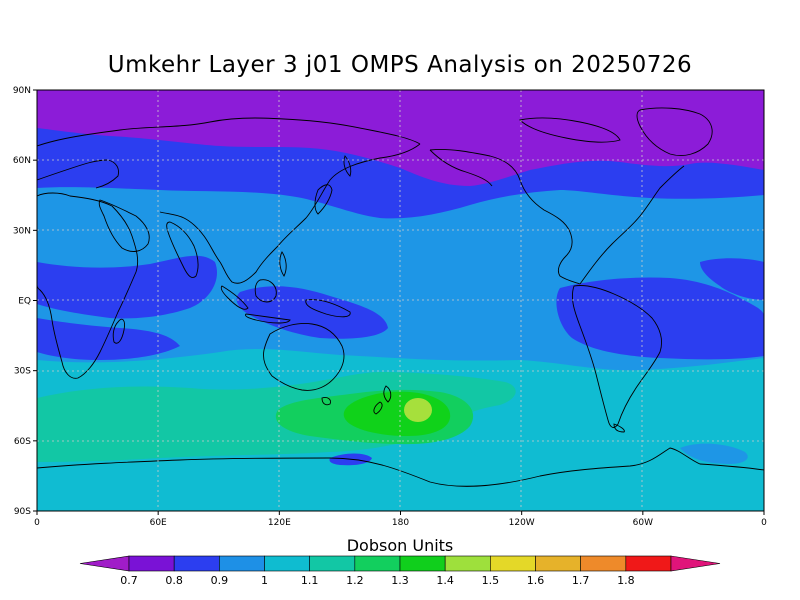  What do you see at coordinates (310, 580) in the screenshot?
I see `colorbar-label: 1.1` at bounding box center [310, 580].